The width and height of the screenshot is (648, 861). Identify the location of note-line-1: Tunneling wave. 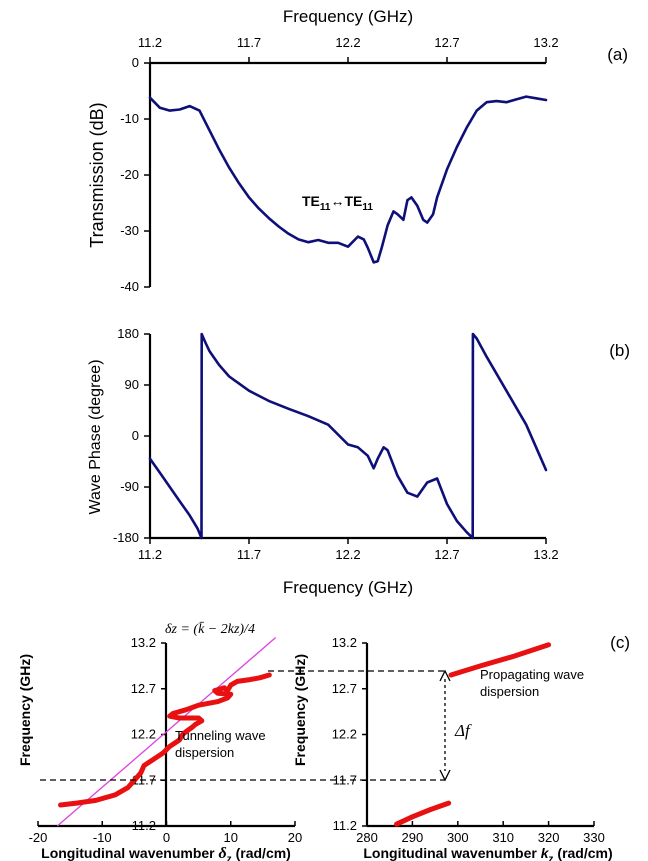
(220, 735).